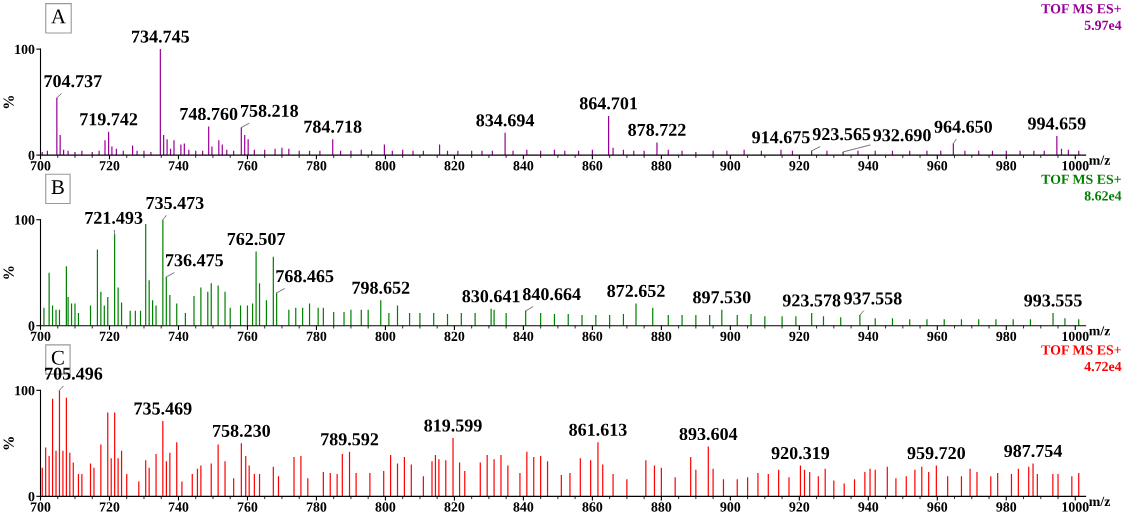  Describe the element at coordinates (175, 203) in the screenshot. I see `annotation: 735.473` at that location.